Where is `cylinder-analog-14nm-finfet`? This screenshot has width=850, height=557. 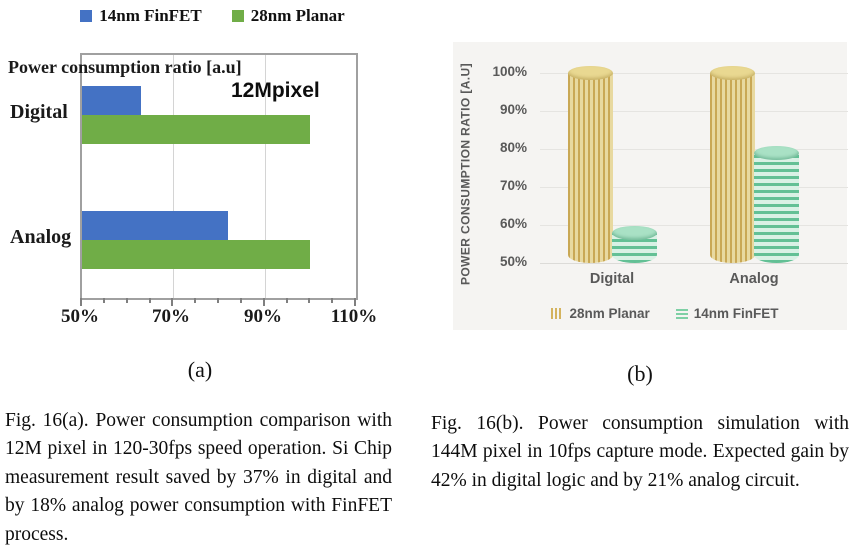 cylinder-analog-14nm-finfet is located at coordinates (776, 204).